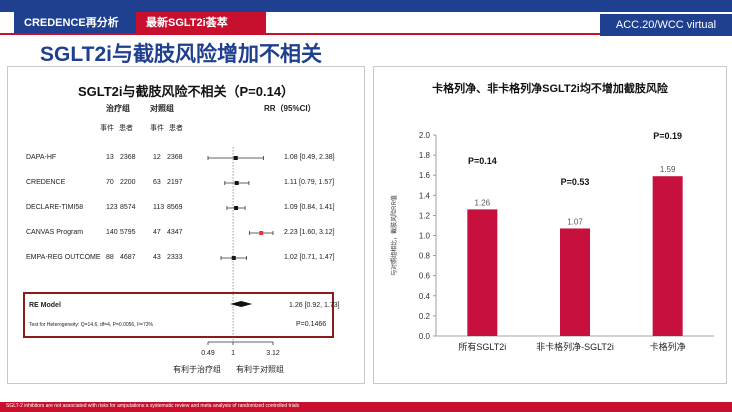 The width and height of the screenshot is (732, 412). I want to click on study-treat-n: 4687, so click(128, 257).